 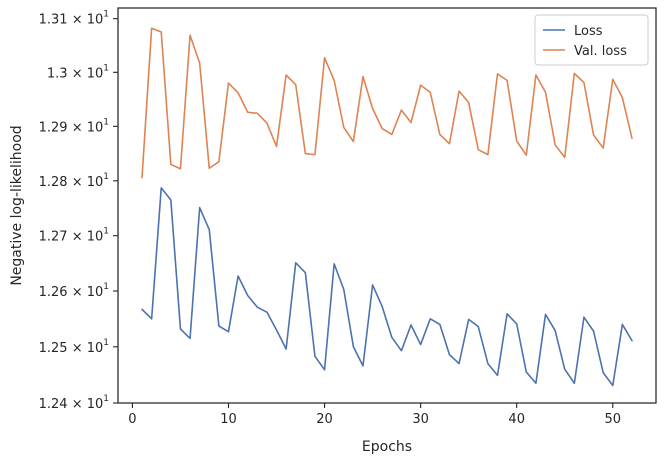 I want to click on y-tick-label-mantissa: 1.28, so click(x=53, y=182).